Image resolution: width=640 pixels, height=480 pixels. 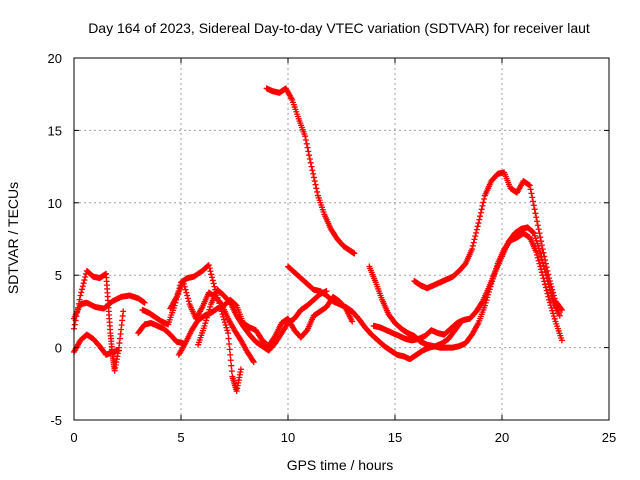 I want to click on y-tick-label: 15, so click(x=55, y=130).